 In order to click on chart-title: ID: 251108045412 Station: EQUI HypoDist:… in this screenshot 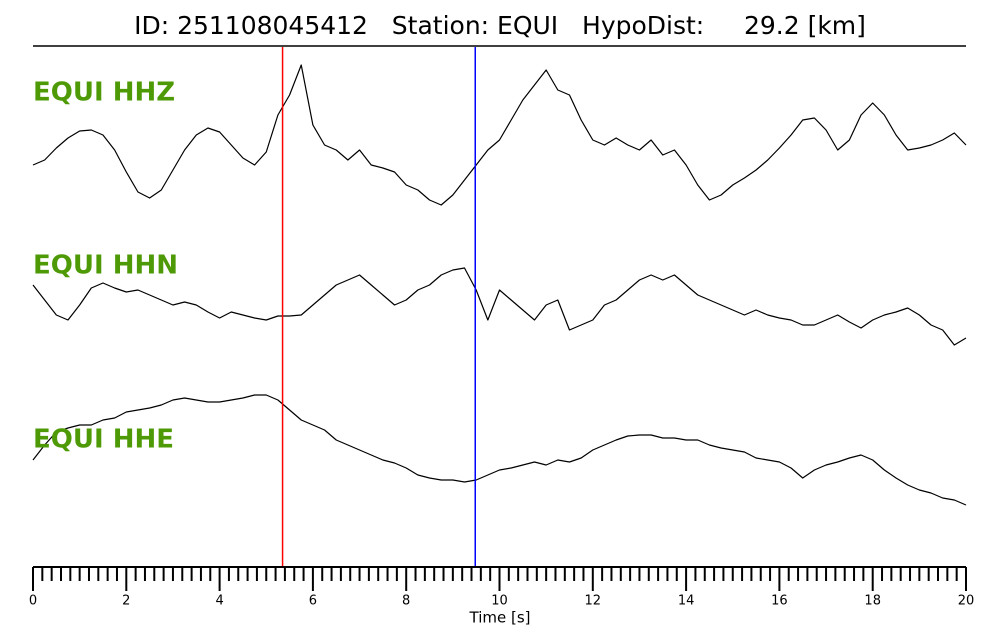, I will do `click(500, 25)`.